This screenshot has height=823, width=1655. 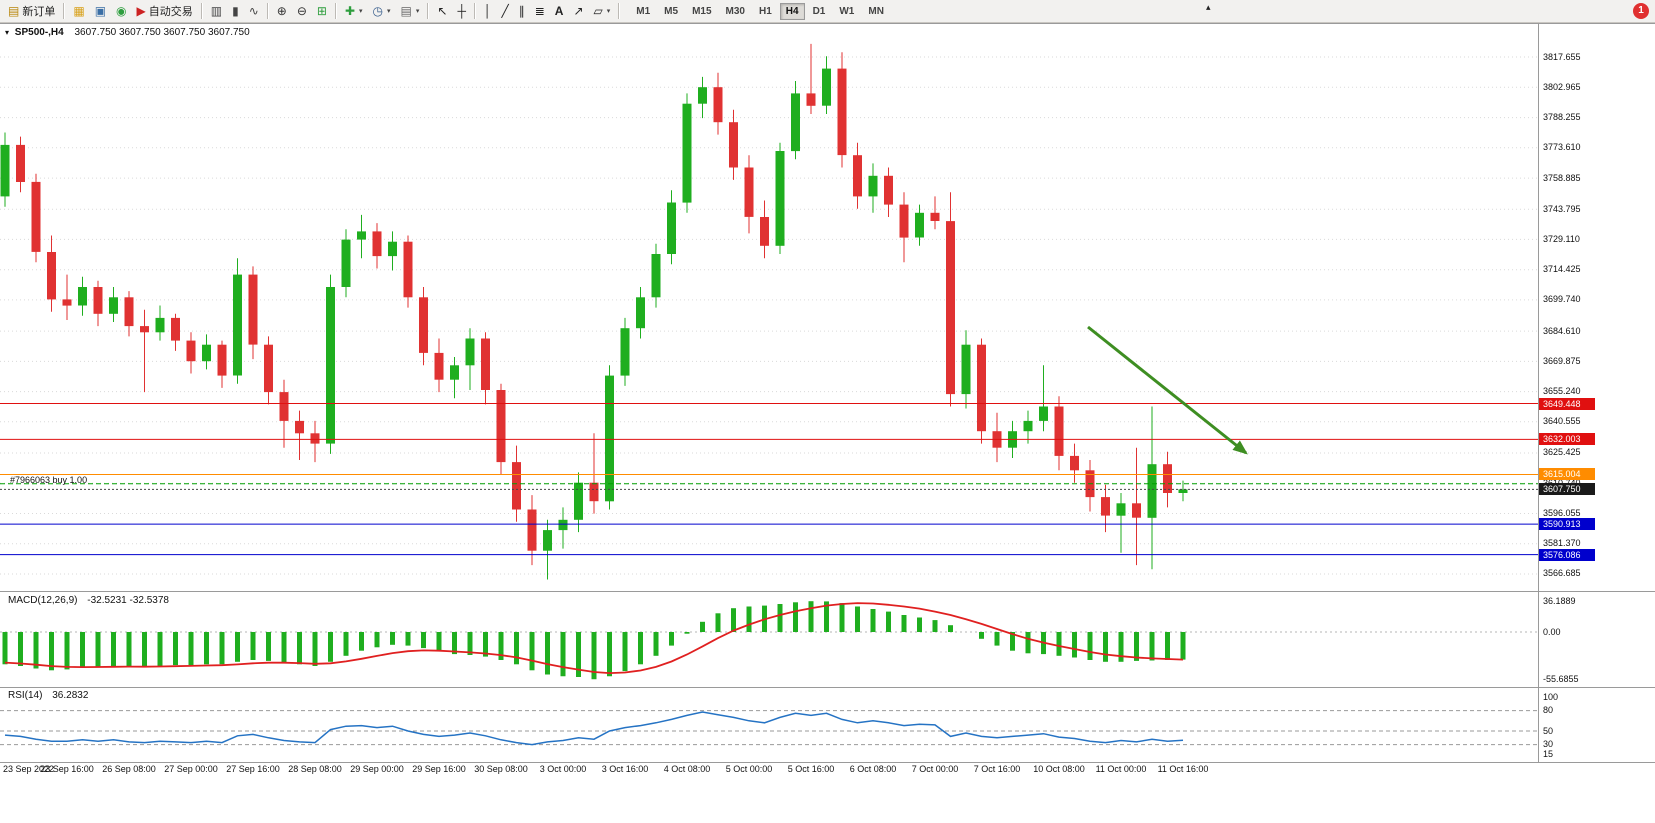 What do you see at coordinates (1562, 512) in the screenshot?
I see `price-axis-label: 3596.055` at bounding box center [1562, 512].